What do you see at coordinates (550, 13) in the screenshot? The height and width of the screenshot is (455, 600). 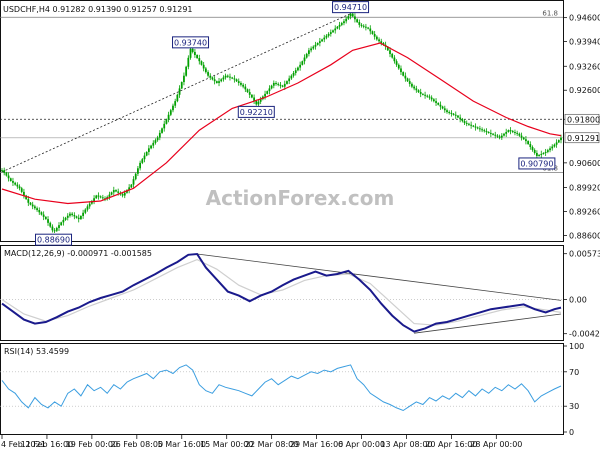 I see `fib-level-label: 61.8` at bounding box center [550, 13].